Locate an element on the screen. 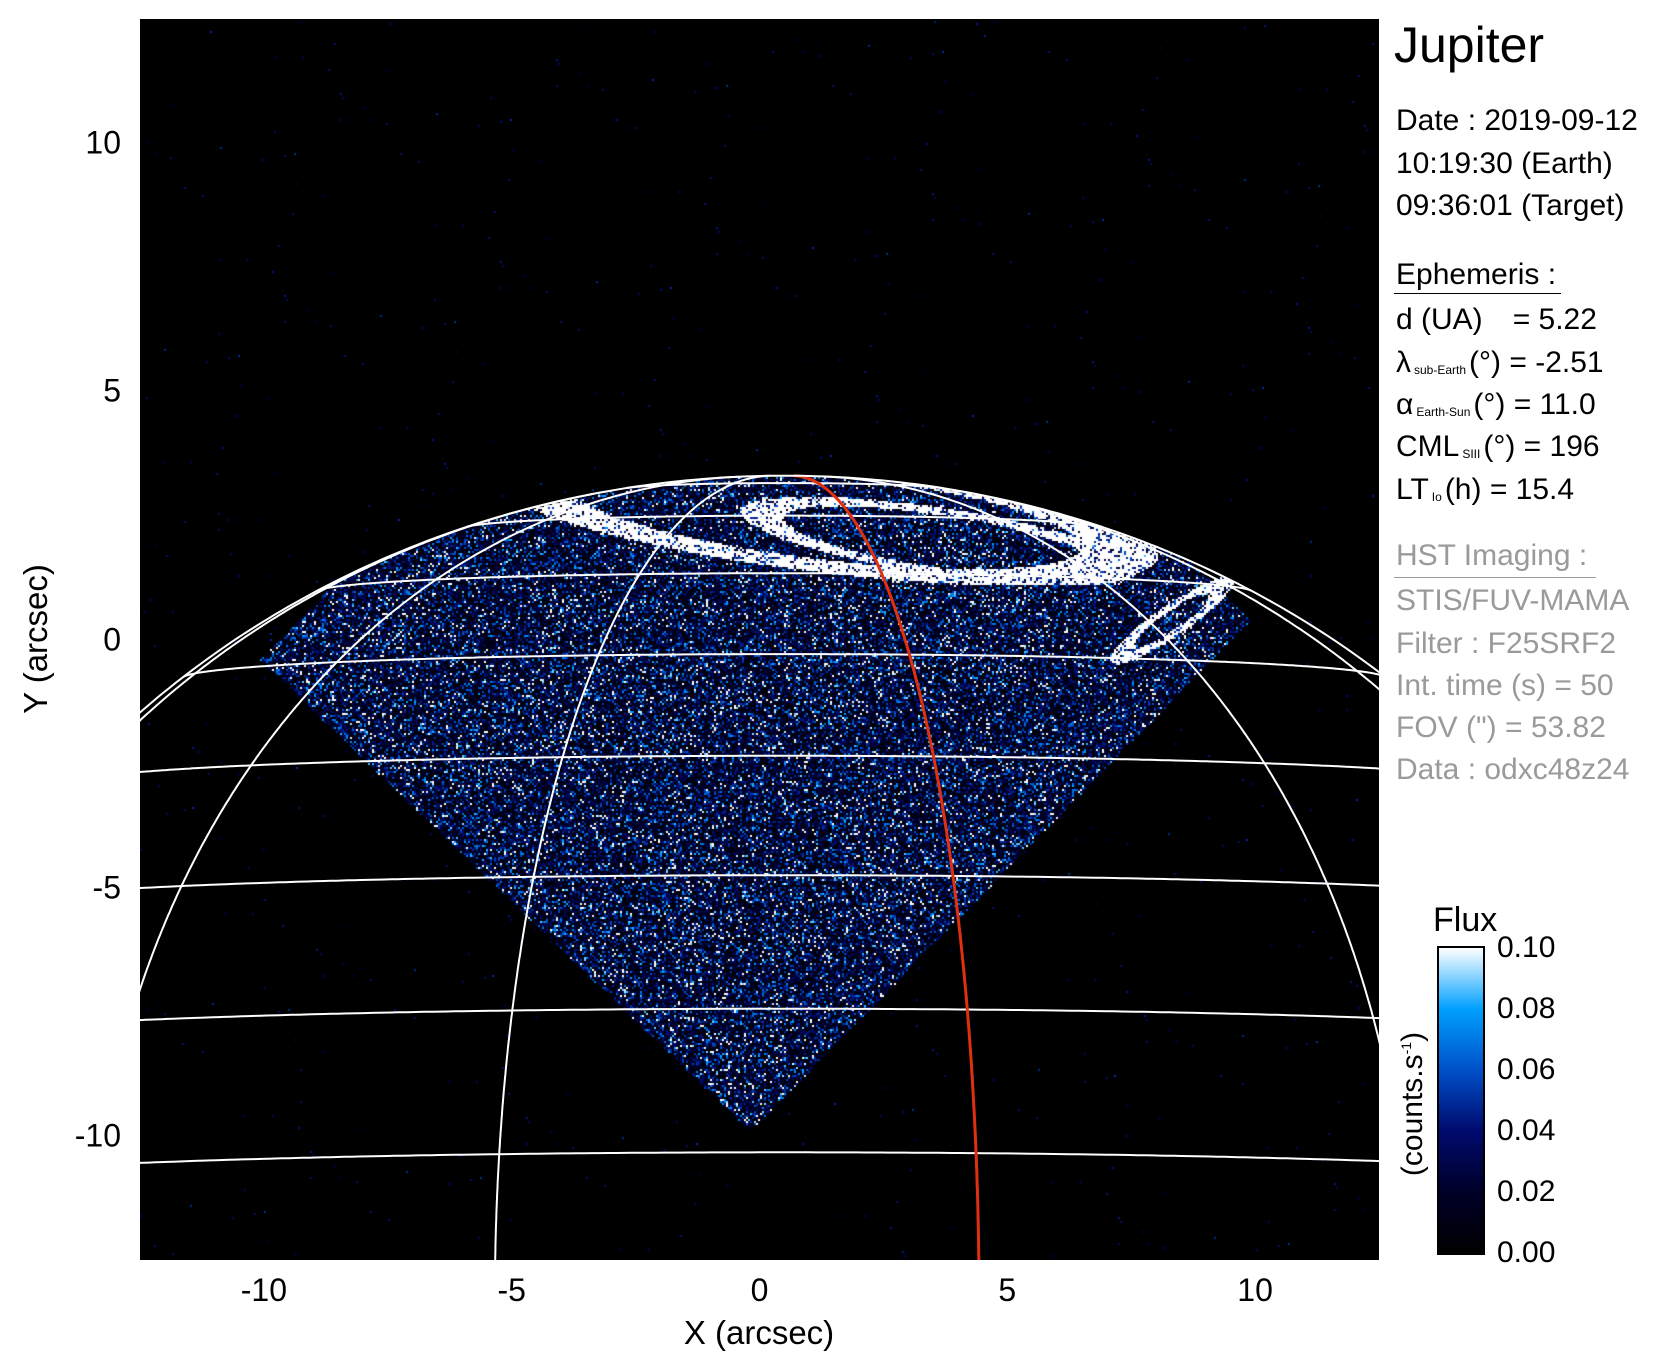 The height and width of the screenshot is (1367, 1676). unit-close: ) is located at coordinates (1412, 1036).